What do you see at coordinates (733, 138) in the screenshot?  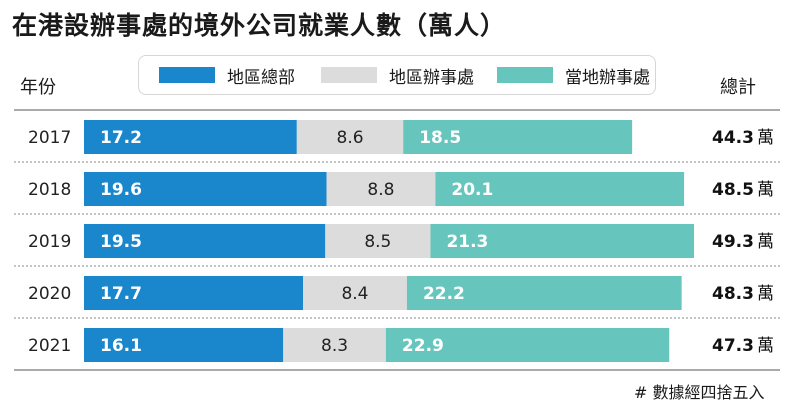 I see `total-value: 44.3` at bounding box center [733, 138].